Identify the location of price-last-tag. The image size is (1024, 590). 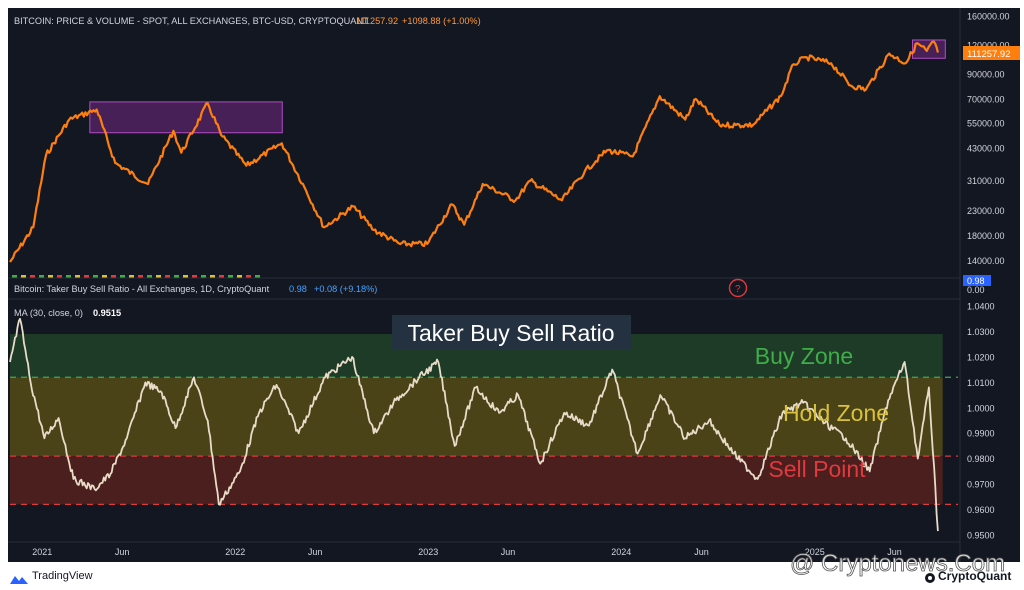
(991, 53).